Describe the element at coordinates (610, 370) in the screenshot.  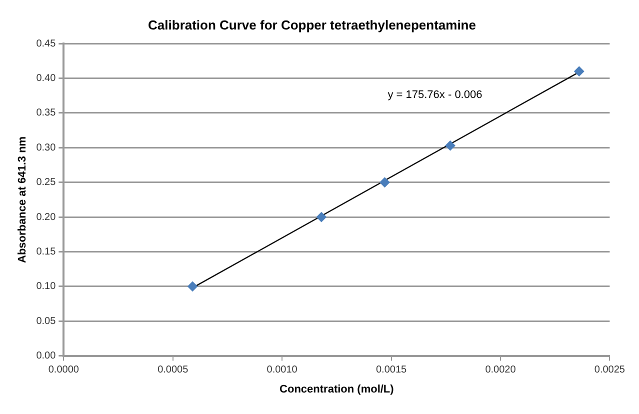
I see `x-tick-label: 0.0025` at that location.